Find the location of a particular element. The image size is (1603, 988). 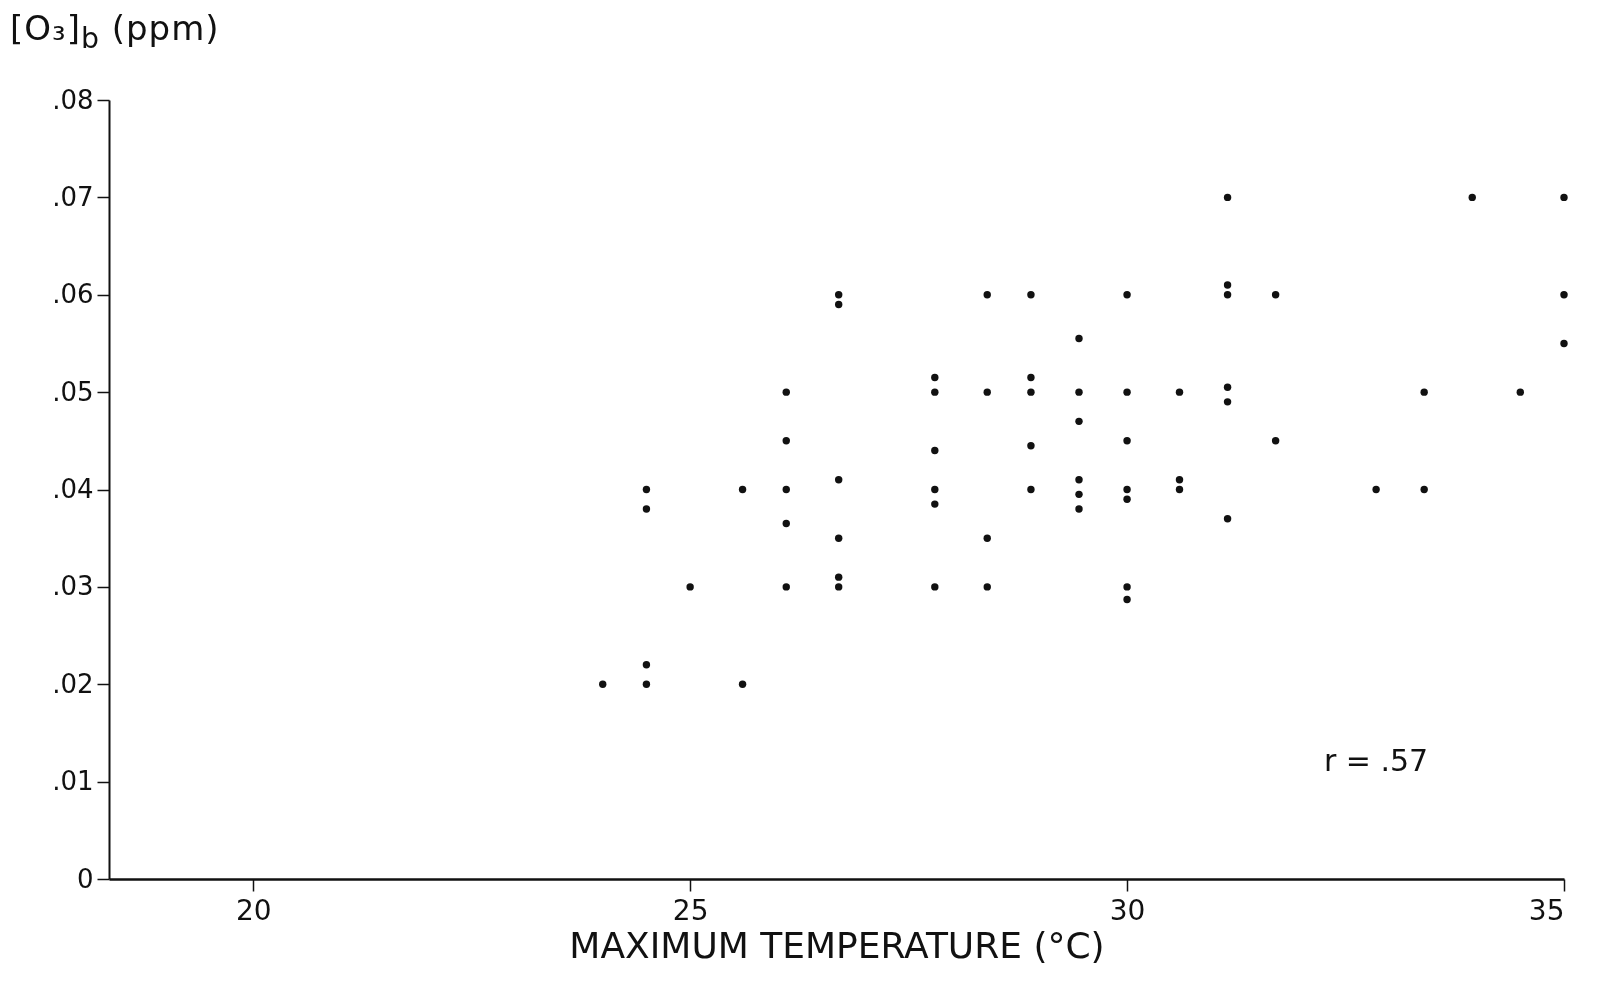

x-axis-title: MAXIMUM TEMPERATURE (°C) is located at coordinates (837, 945).